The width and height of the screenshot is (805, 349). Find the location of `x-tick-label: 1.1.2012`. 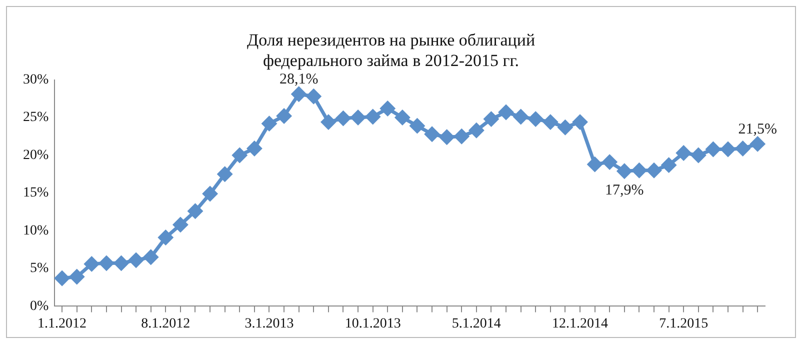

x-tick-label: 1.1.2012 is located at coordinates (62, 324).